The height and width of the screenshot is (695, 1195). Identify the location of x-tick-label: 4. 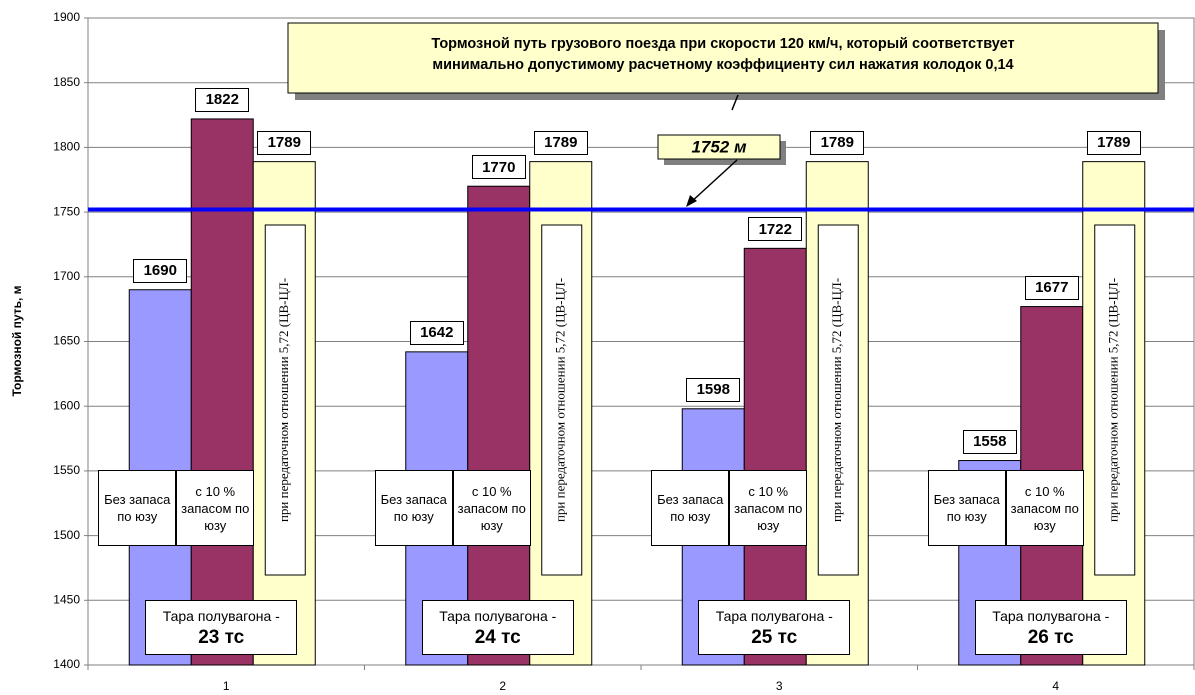
(1055, 686).